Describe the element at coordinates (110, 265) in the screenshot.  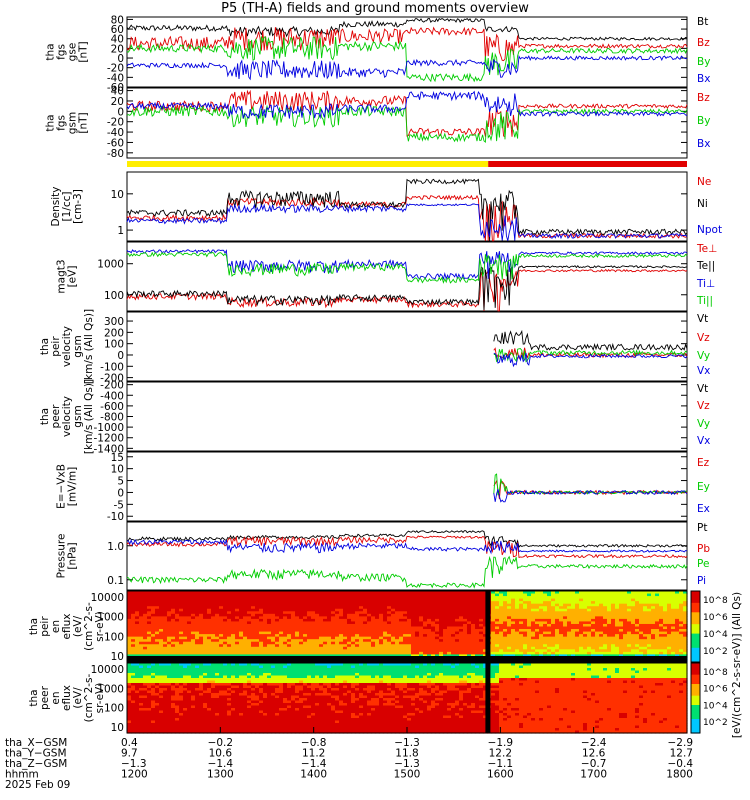
I see `y-tick-label: 1000` at that location.